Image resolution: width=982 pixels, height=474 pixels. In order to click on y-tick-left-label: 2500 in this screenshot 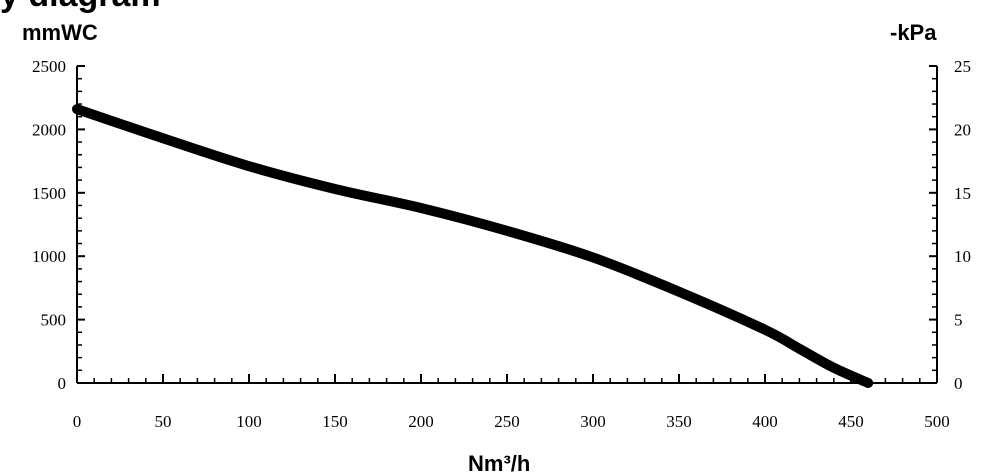, I will do `click(49, 66)`.